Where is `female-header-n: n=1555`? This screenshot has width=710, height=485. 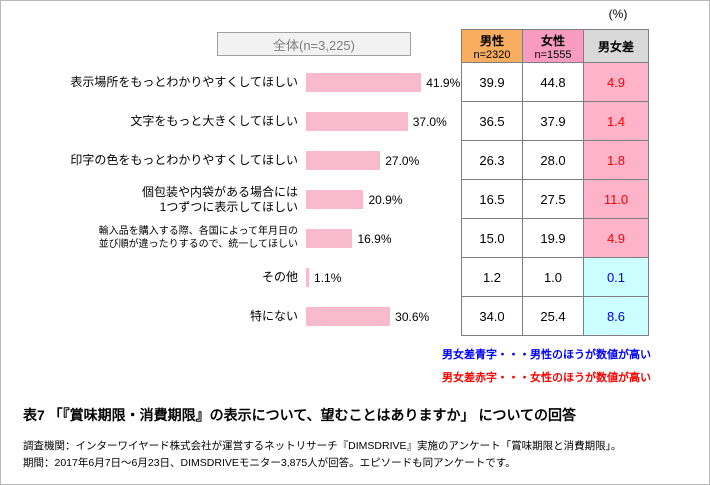
female-header-n: n=1555 is located at coordinates (553, 54).